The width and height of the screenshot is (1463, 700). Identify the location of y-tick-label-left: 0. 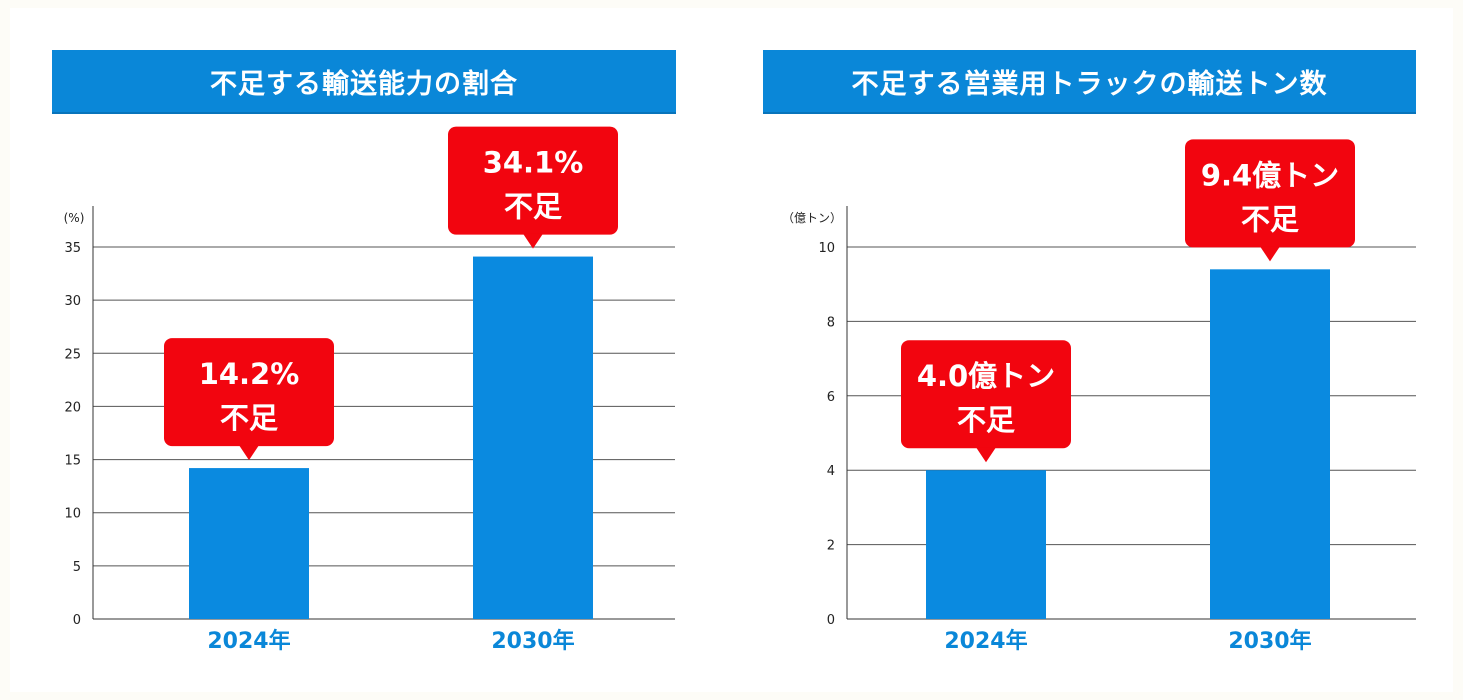
(77, 620).